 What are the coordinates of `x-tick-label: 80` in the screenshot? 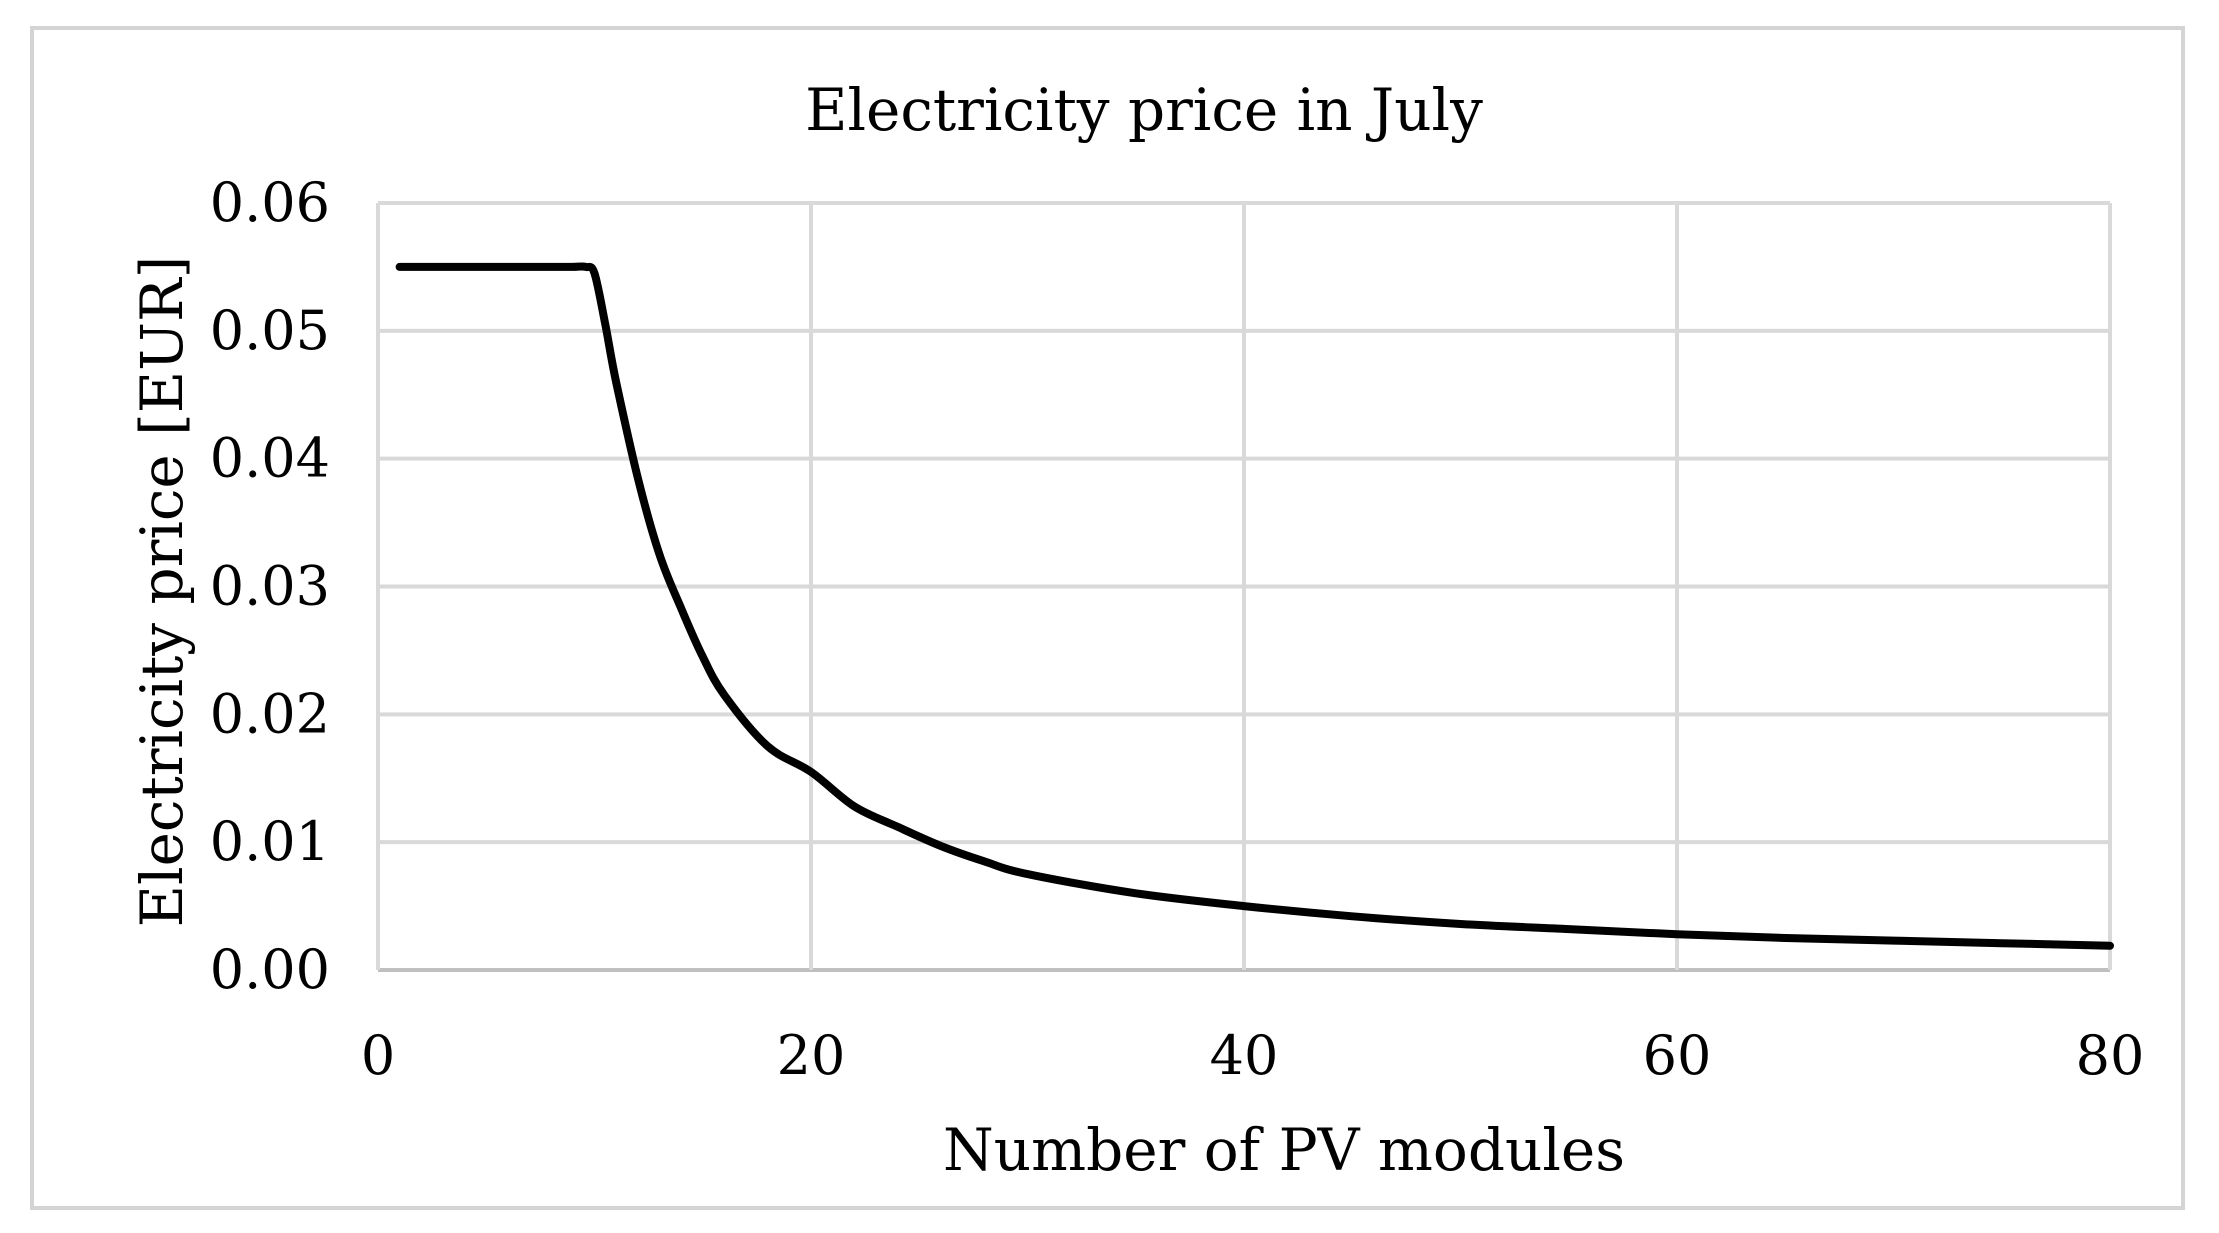 It's located at (2110, 1055).